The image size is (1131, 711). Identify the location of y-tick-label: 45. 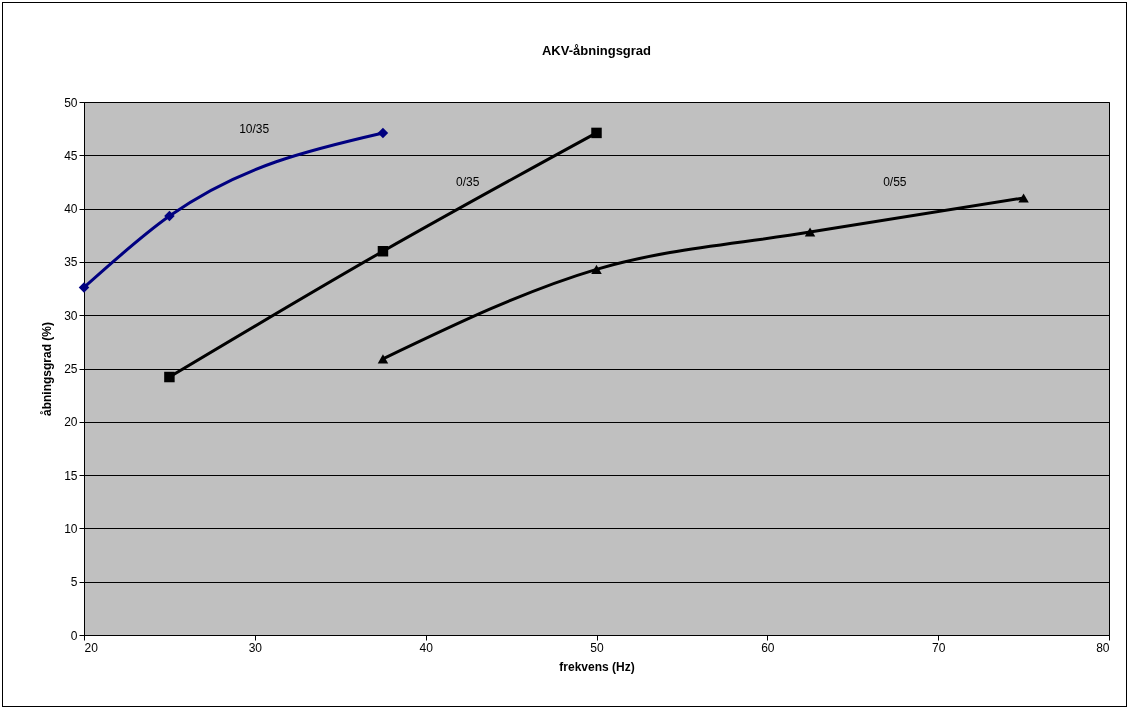
(71, 155).